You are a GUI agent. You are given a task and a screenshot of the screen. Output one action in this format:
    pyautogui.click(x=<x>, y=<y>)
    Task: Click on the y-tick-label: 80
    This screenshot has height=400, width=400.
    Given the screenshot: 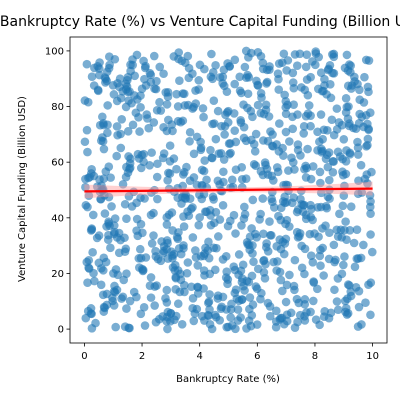 What is the action you would take?
    pyautogui.click(x=57, y=107)
    